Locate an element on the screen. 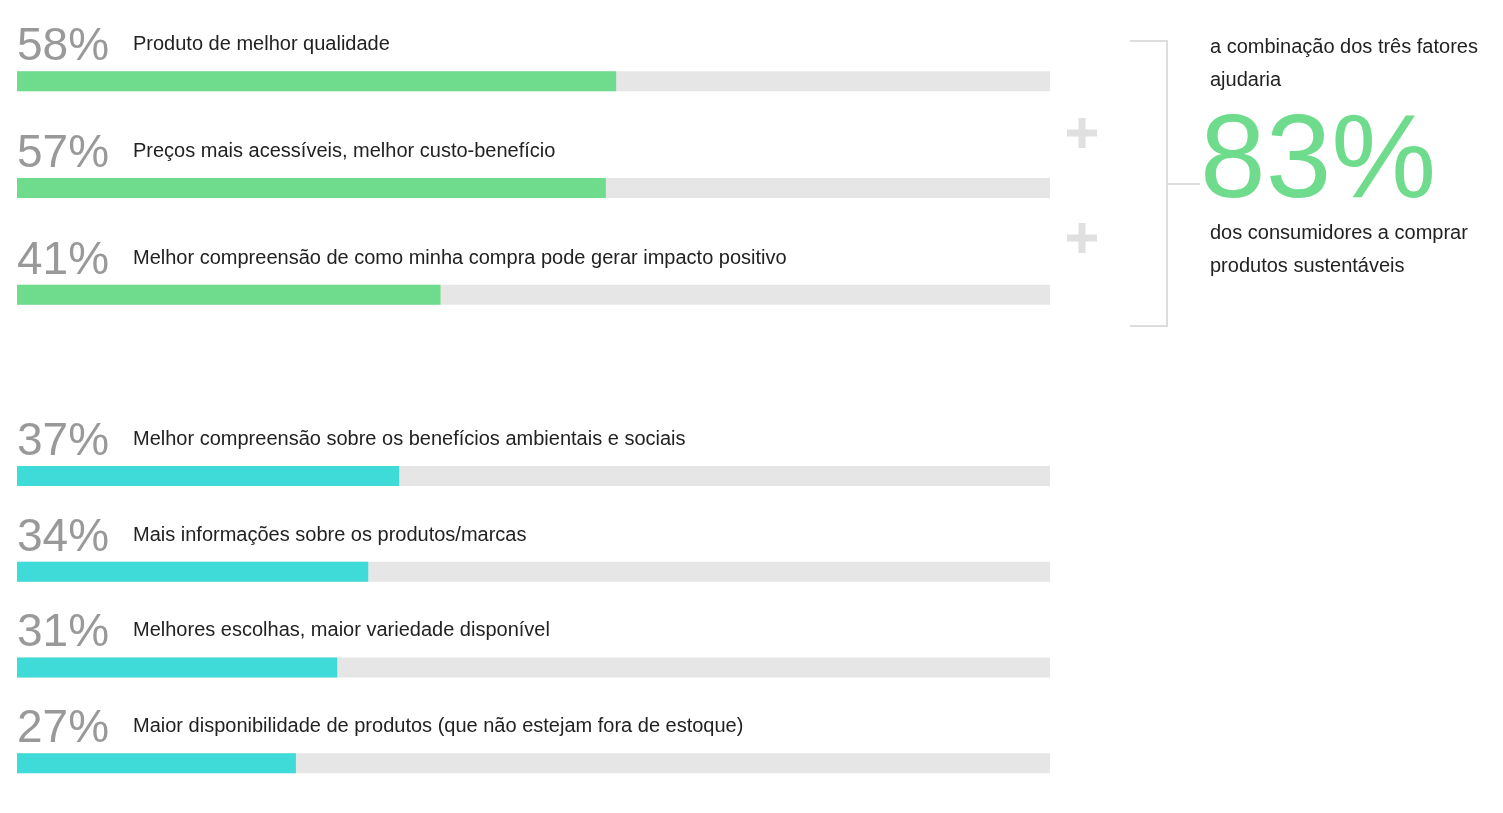 Image resolution: width=1503 pixels, height=813 pixels. text: 83% is located at coordinates (1319, 156).